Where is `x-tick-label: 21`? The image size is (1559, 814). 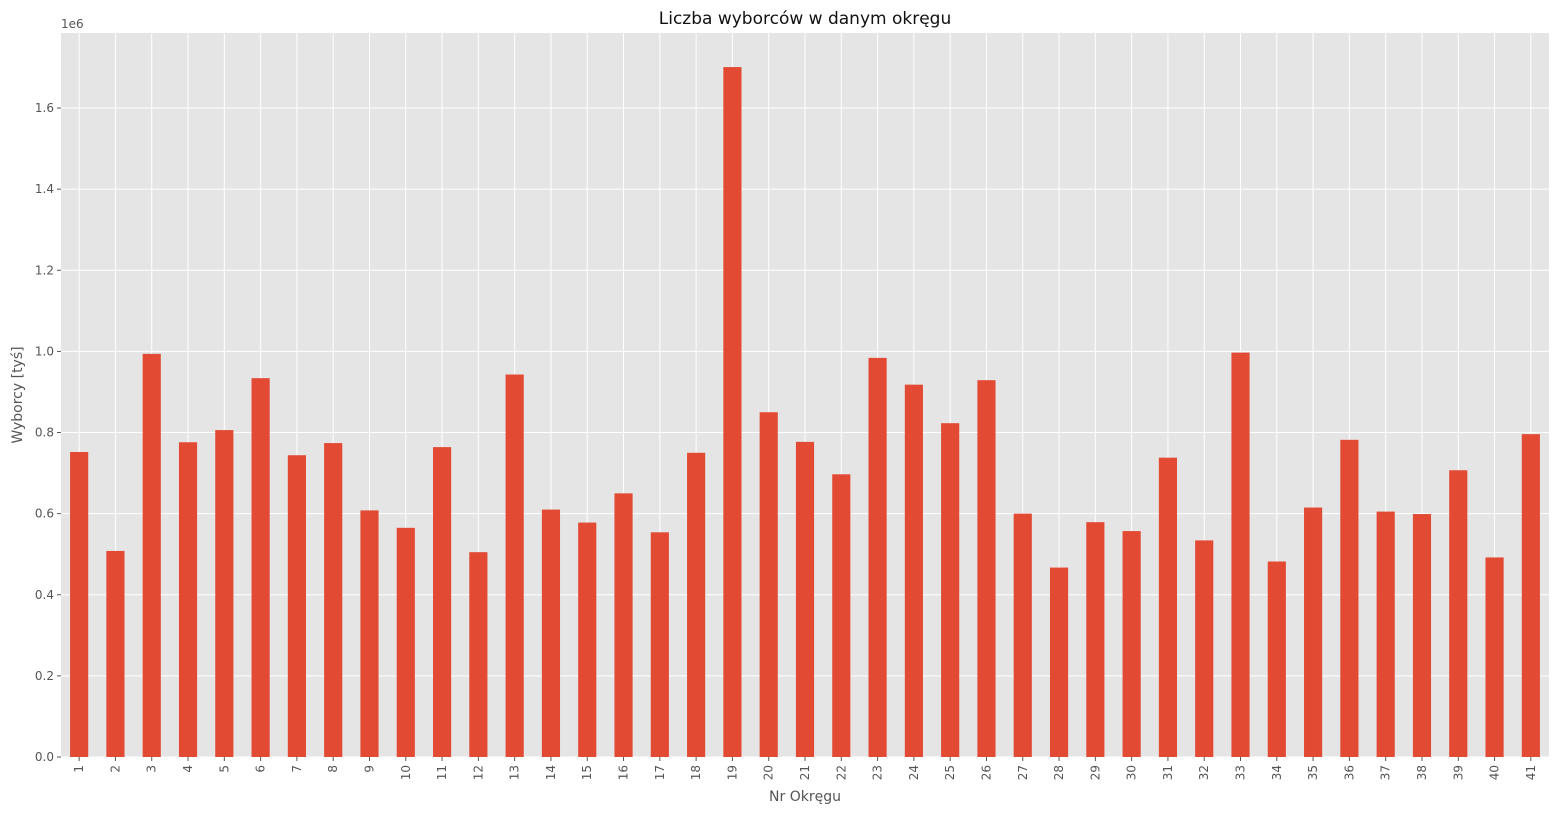
x-tick-label: 21 is located at coordinates (805, 772).